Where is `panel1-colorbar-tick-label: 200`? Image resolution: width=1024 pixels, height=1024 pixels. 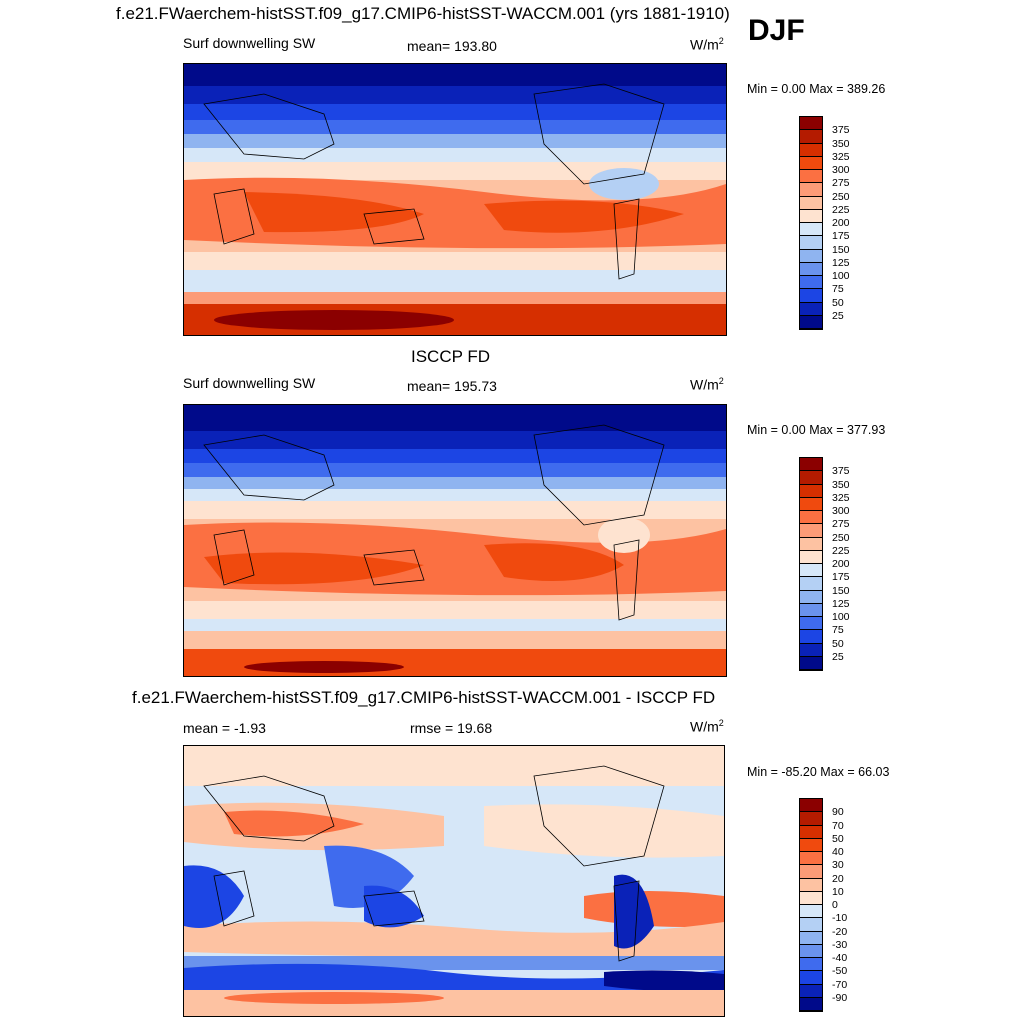 panel1-colorbar-tick-label: 200 is located at coordinates (841, 223).